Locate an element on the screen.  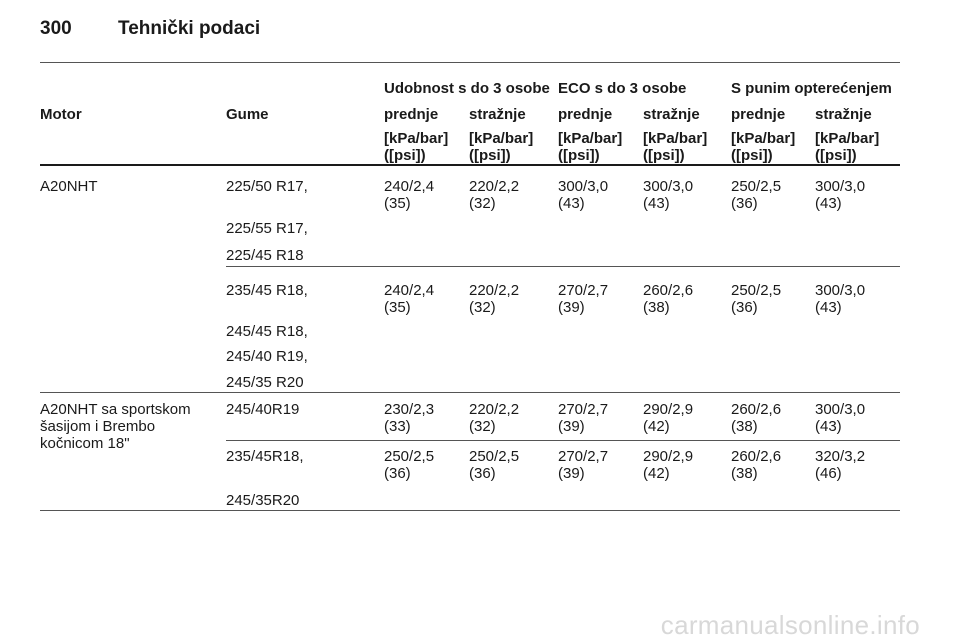
pressure-cell: 270/2,7 (39) is located at coordinates (583, 465).